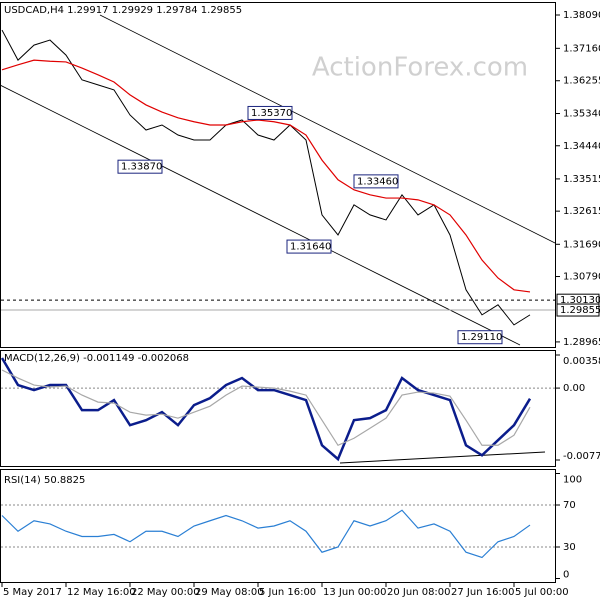  I want to click on y-tick-label: 100, so click(572, 480).